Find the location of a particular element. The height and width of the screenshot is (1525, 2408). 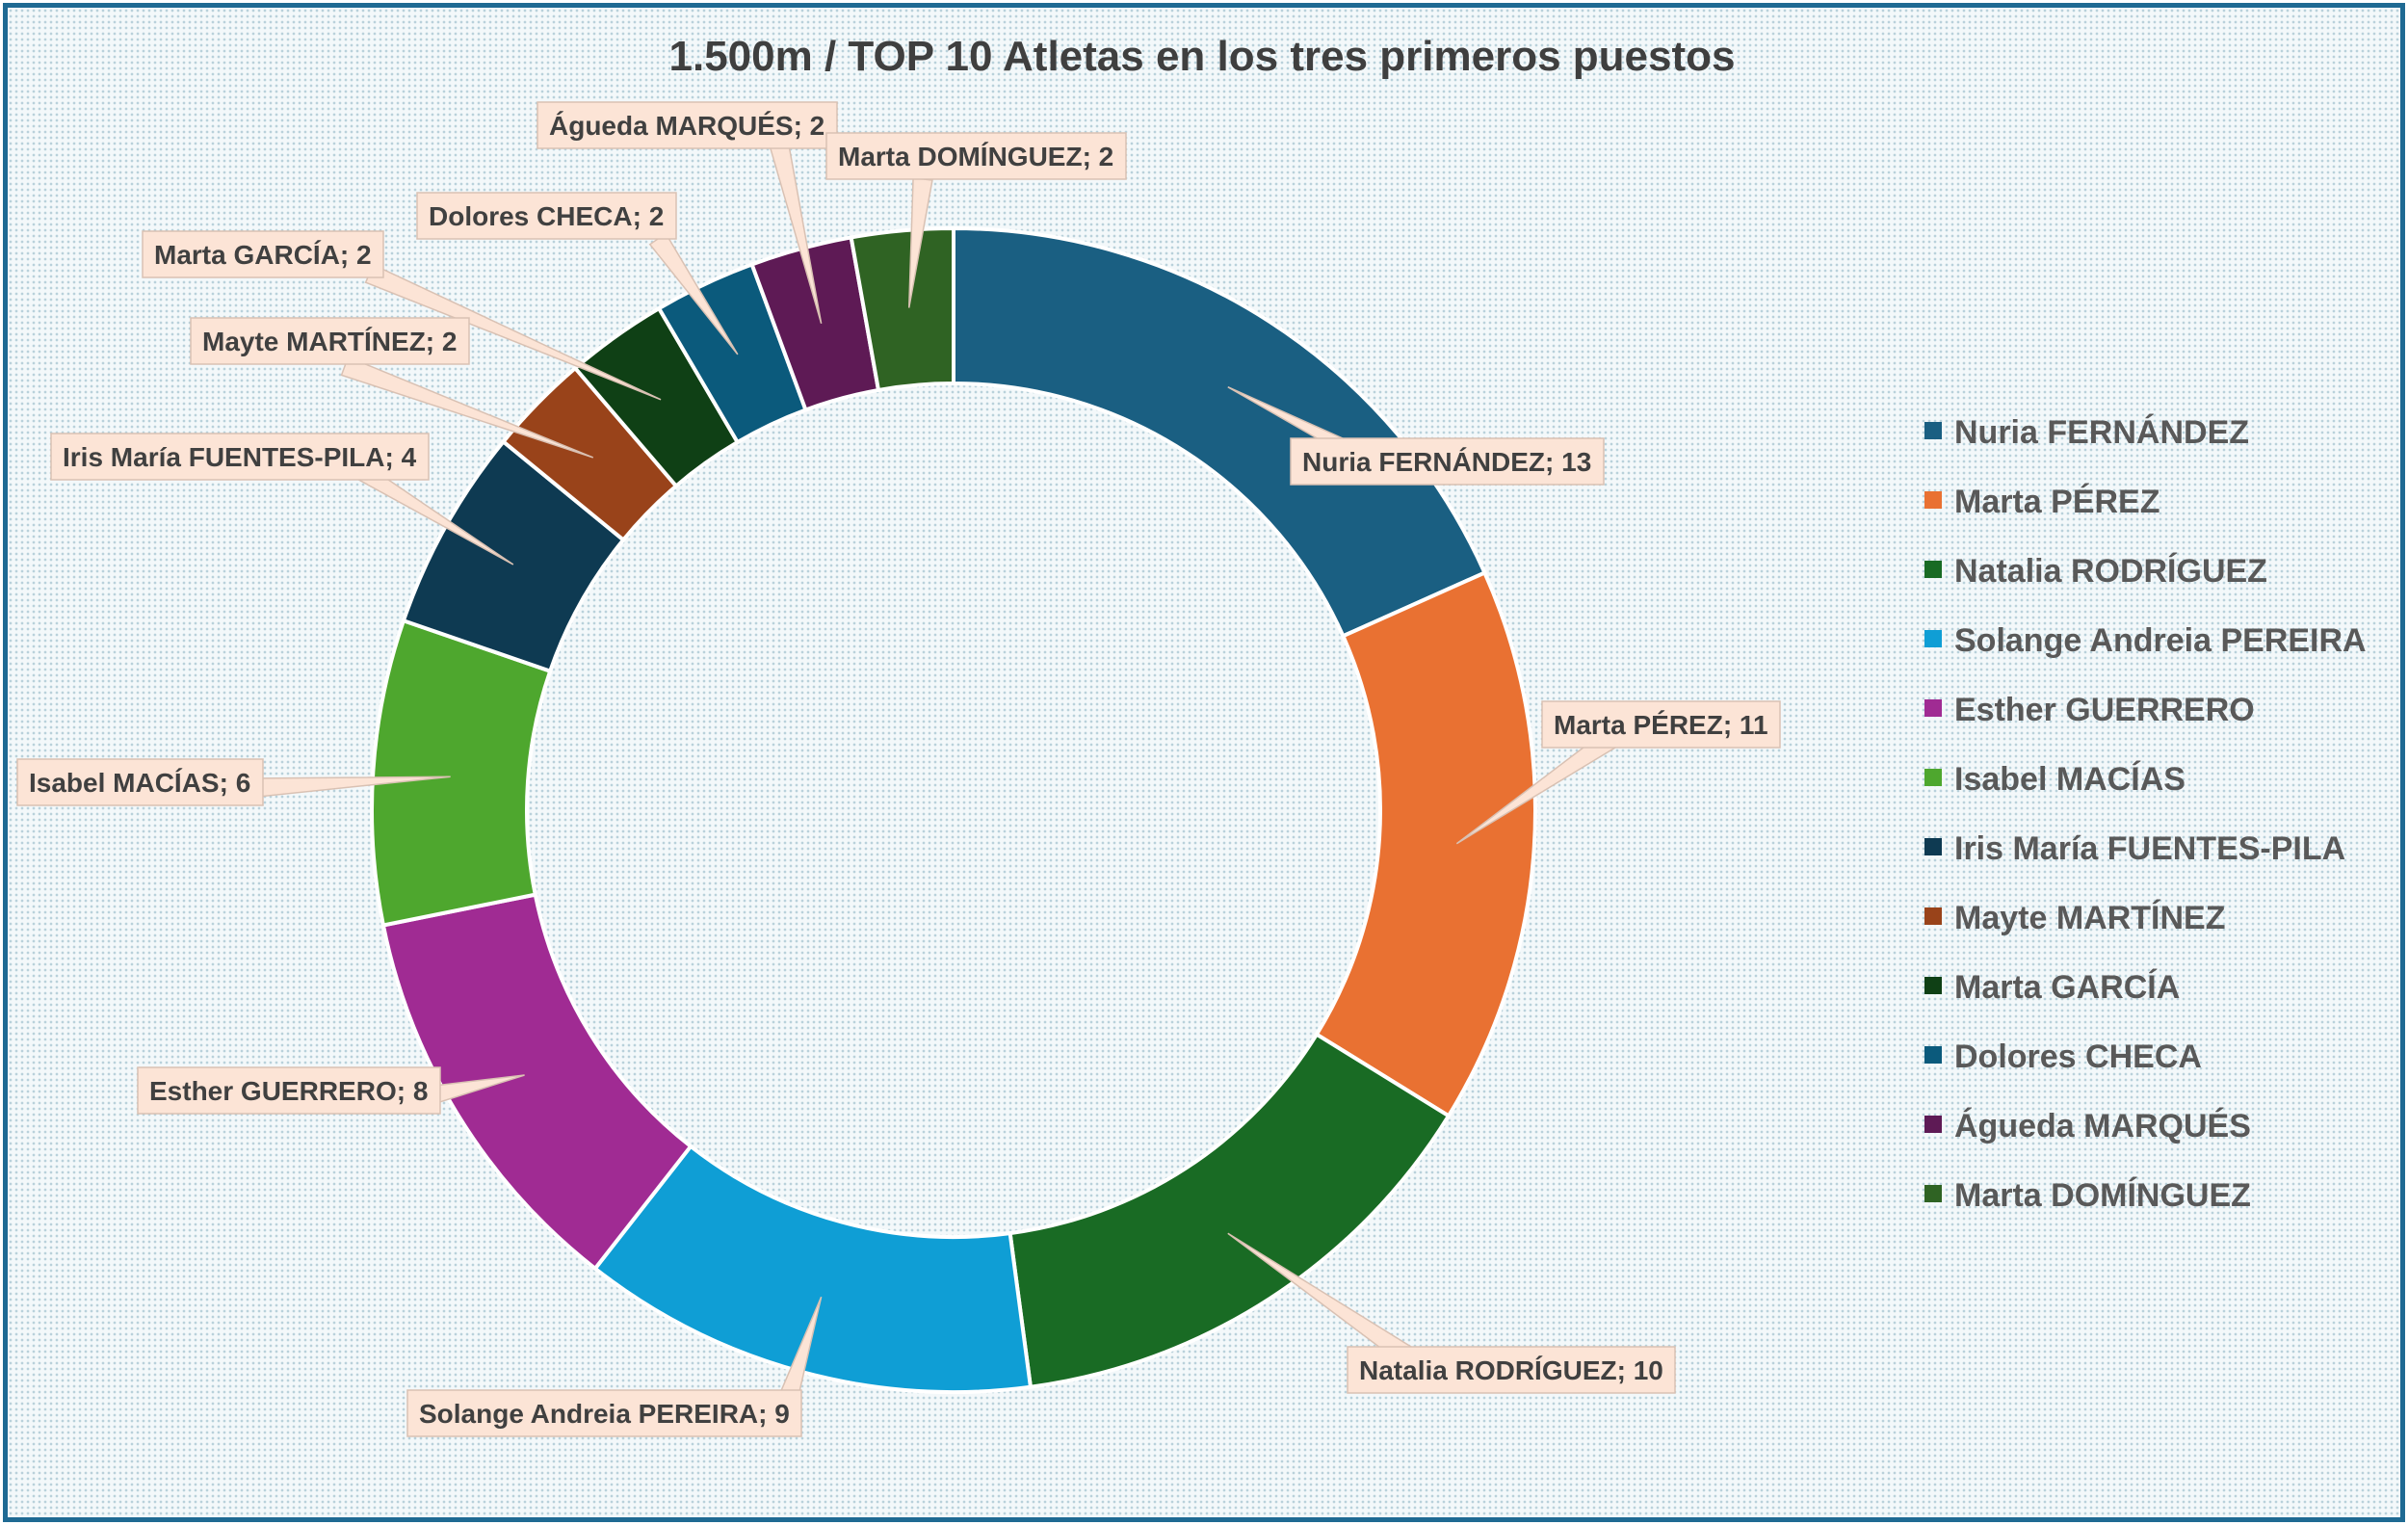

legend-item-isabel-macias: Isabel MACÍAS is located at coordinates (2055, 780).